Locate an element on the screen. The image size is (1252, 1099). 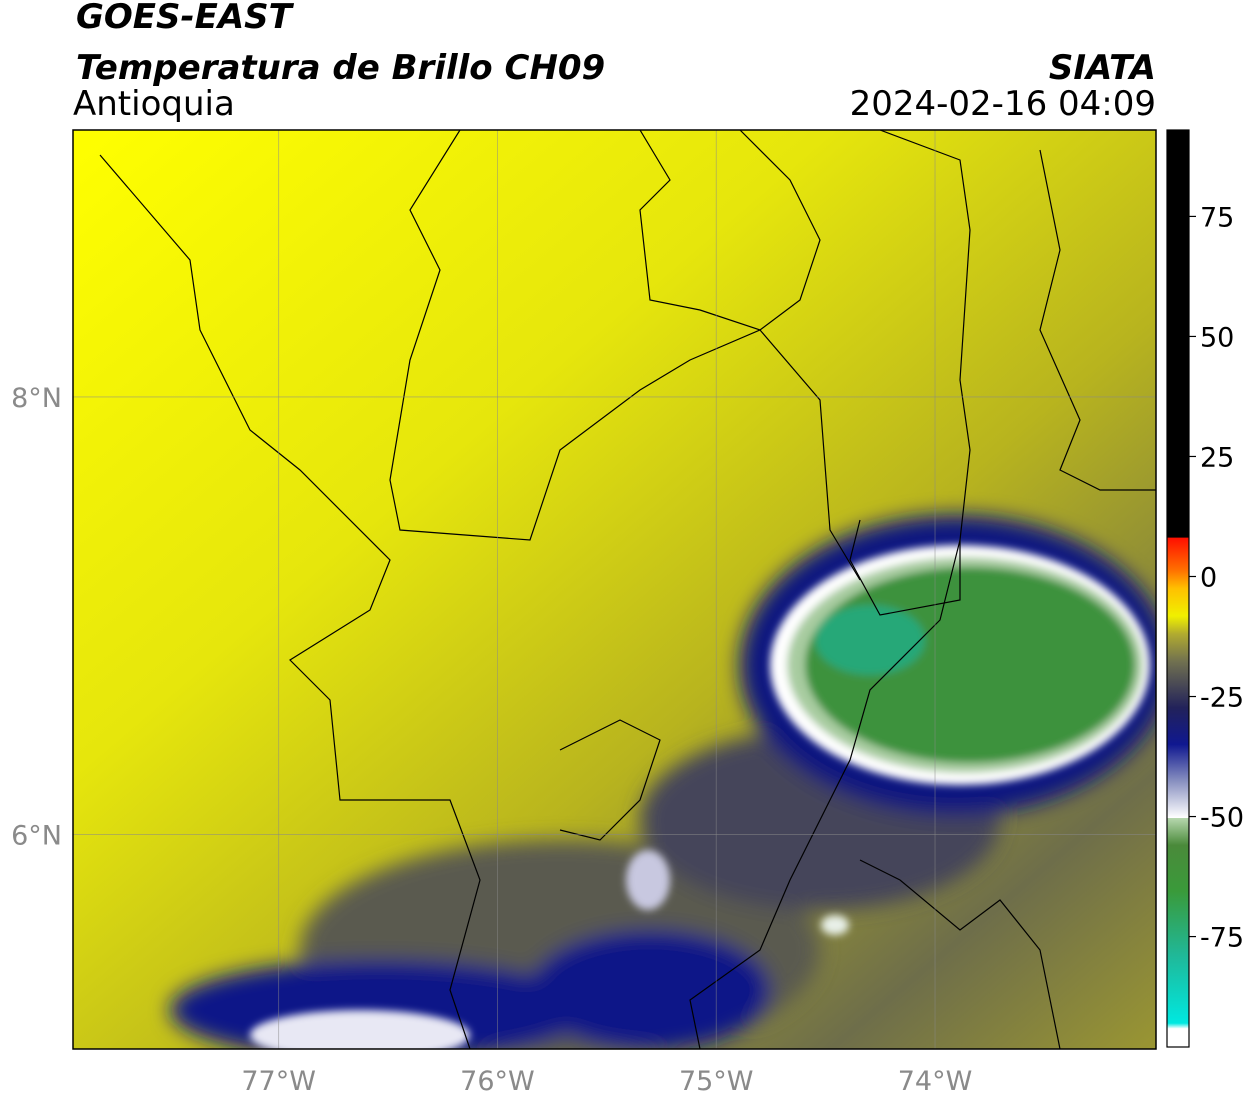
colorbar-tick-label: -50 is located at coordinates (1222, 818).